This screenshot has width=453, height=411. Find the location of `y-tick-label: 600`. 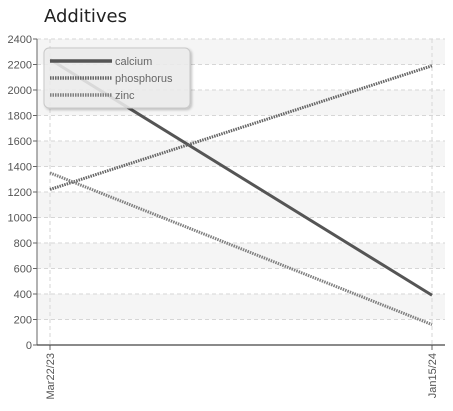

y-tick-label: 600 is located at coordinates (23, 270).